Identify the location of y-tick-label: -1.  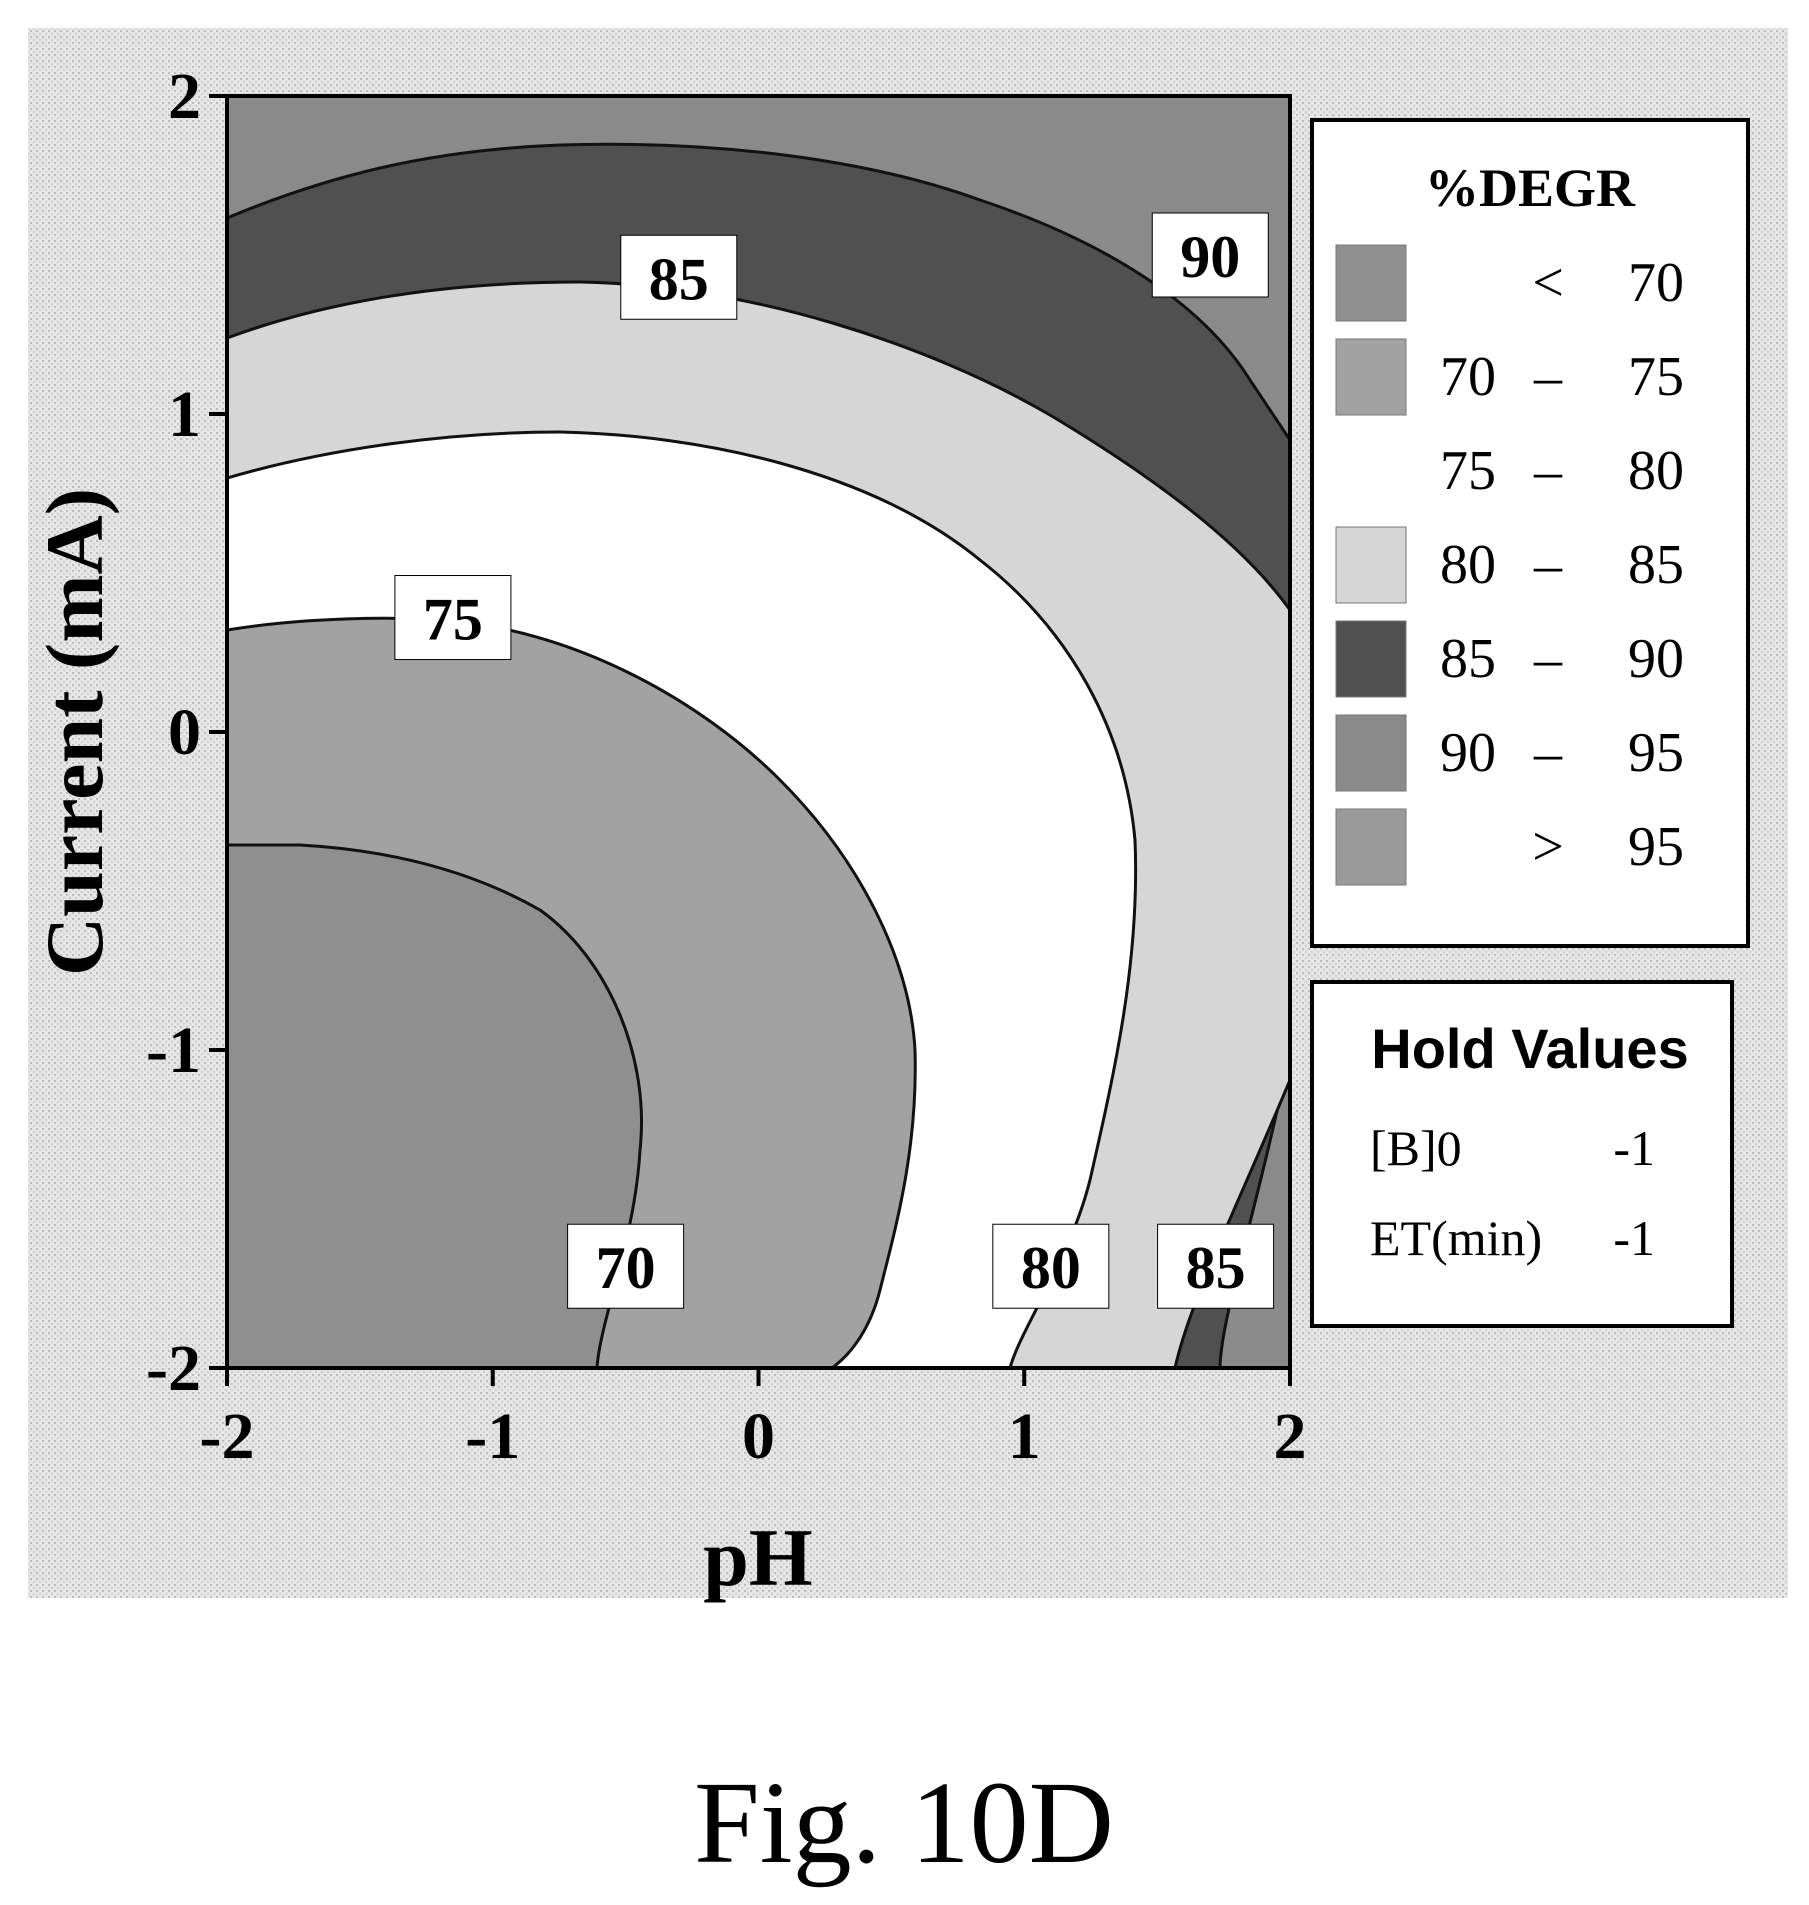
(173, 1050).